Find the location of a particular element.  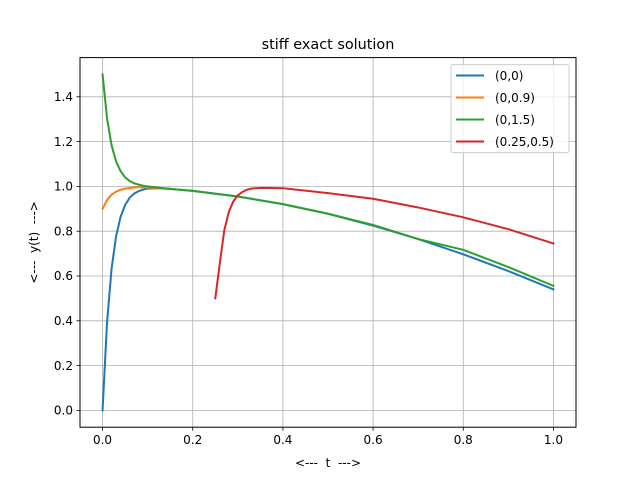

y-tick-label: 0.0 is located at coordinates (63, 411).